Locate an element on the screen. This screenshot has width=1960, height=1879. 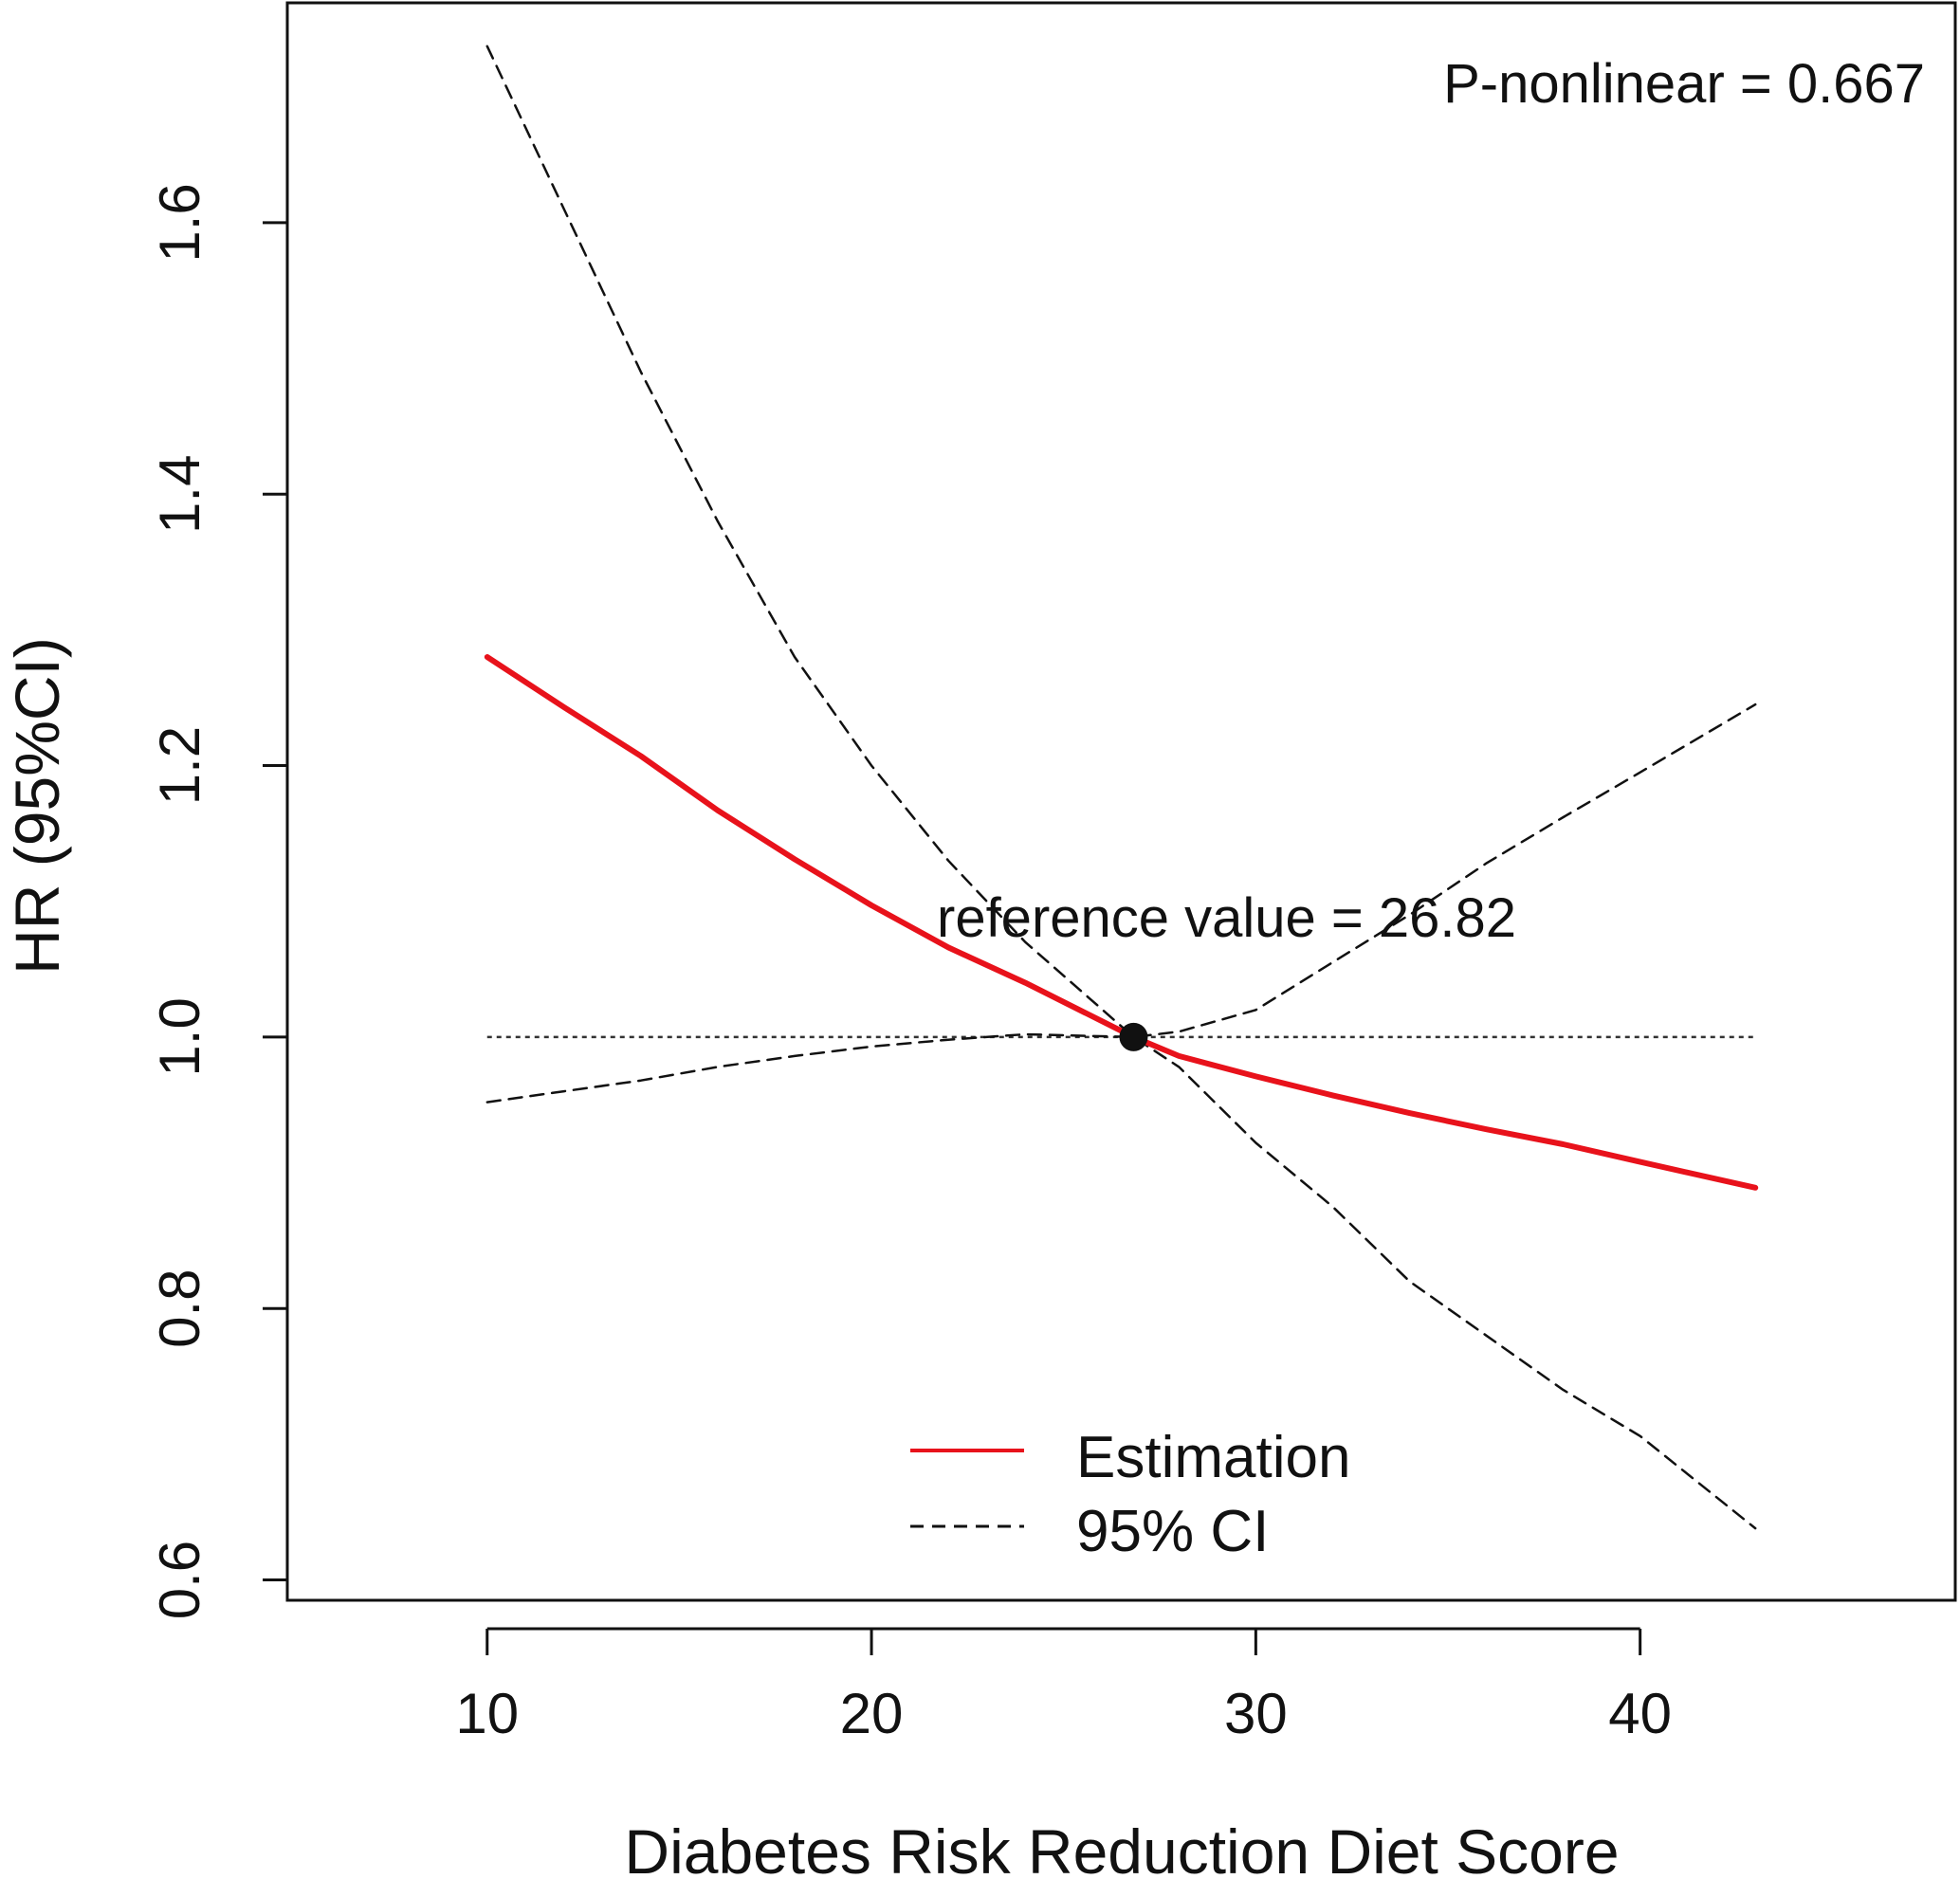
x-tick-label: 10 is located at coordinates (487, 1713).